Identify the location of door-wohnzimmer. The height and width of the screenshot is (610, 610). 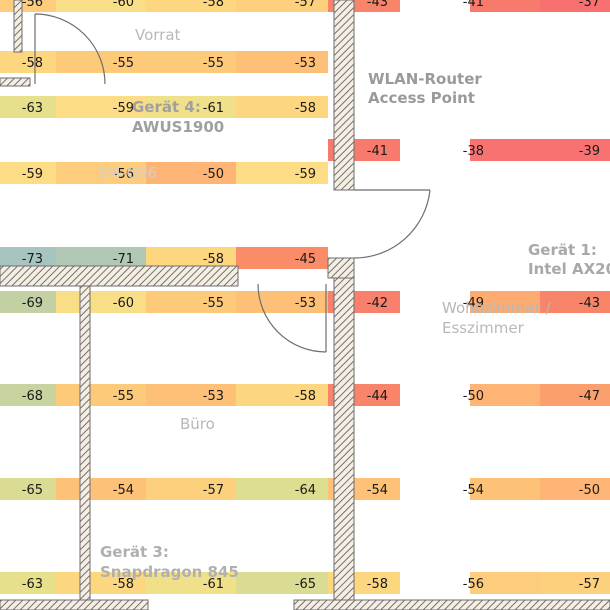
(392, 224).